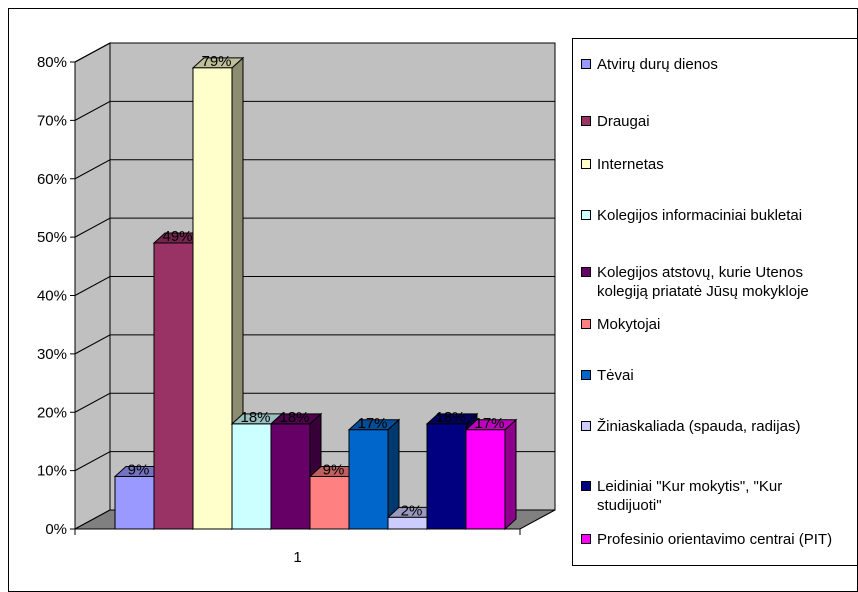 The width and height of the screenshot is (858, 592). Describe the element at coordinates (52, 237) in the screenshot. I see `y-tick-label: 50%` at that location.